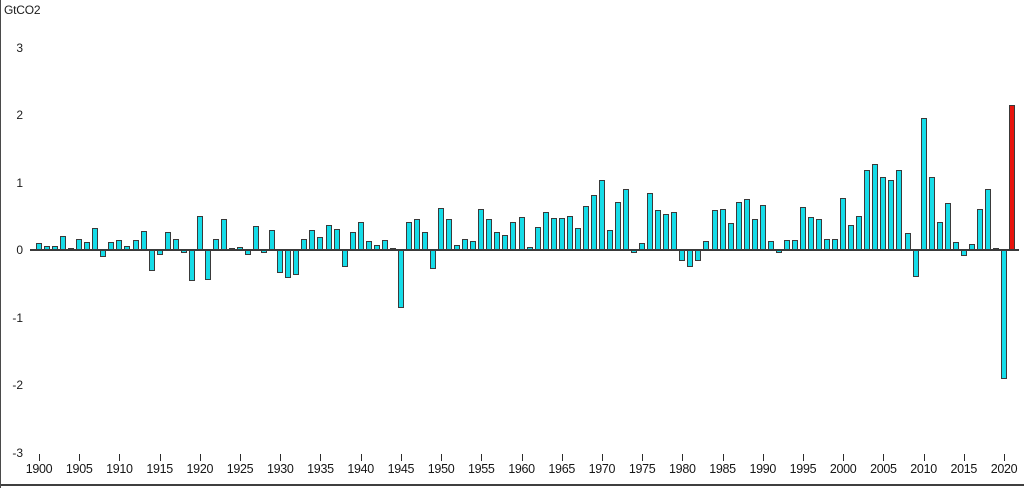 This screenshot has width=1024, height=488. What do you see at coordinates (987, 219) in the screenshot?
I see `bar-2018` at bounding box center [987, 219].